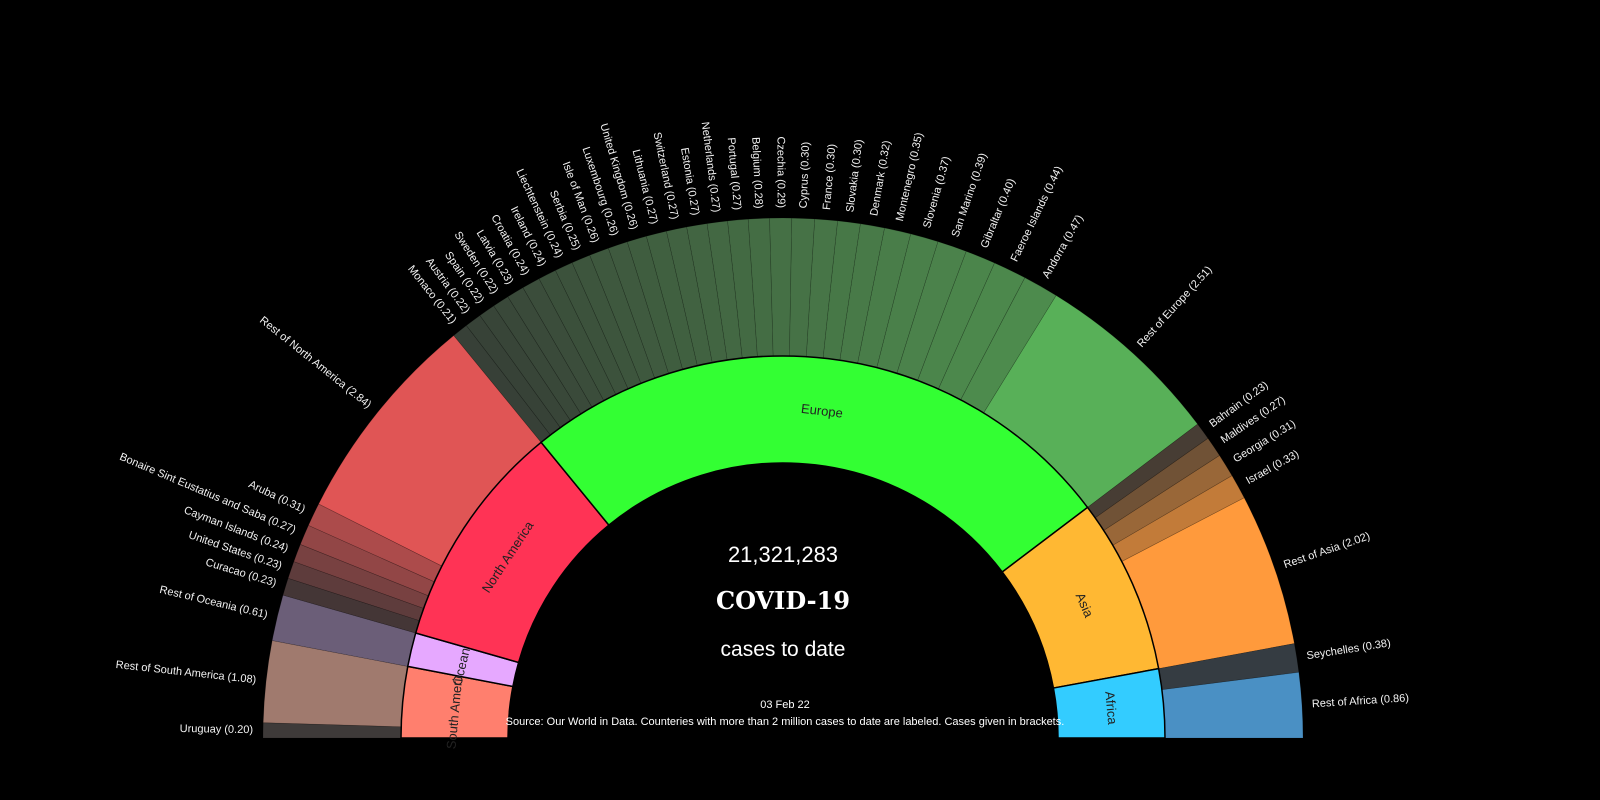 The width and height of the screenshot is (1600, 800). I want to click on country-label: Uruguay (0.20), so click(217, 729).